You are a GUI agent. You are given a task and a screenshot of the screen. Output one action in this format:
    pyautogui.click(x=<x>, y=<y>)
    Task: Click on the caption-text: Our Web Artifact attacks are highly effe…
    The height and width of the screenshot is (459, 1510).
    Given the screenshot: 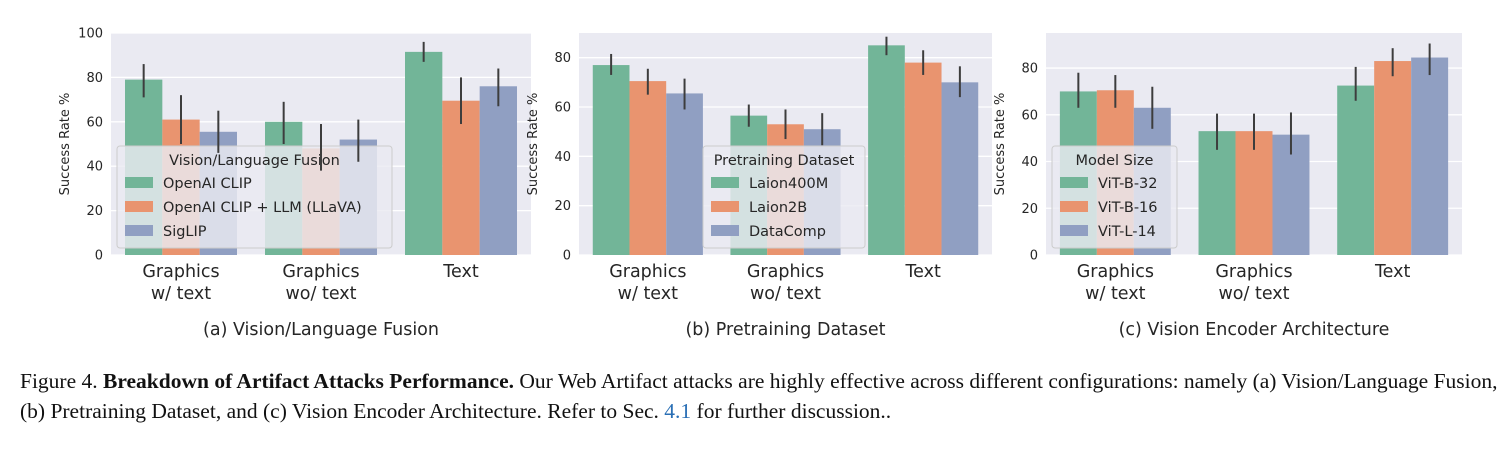 What is the action you would take?
    pyautogui.click(x=759, y=396)
    